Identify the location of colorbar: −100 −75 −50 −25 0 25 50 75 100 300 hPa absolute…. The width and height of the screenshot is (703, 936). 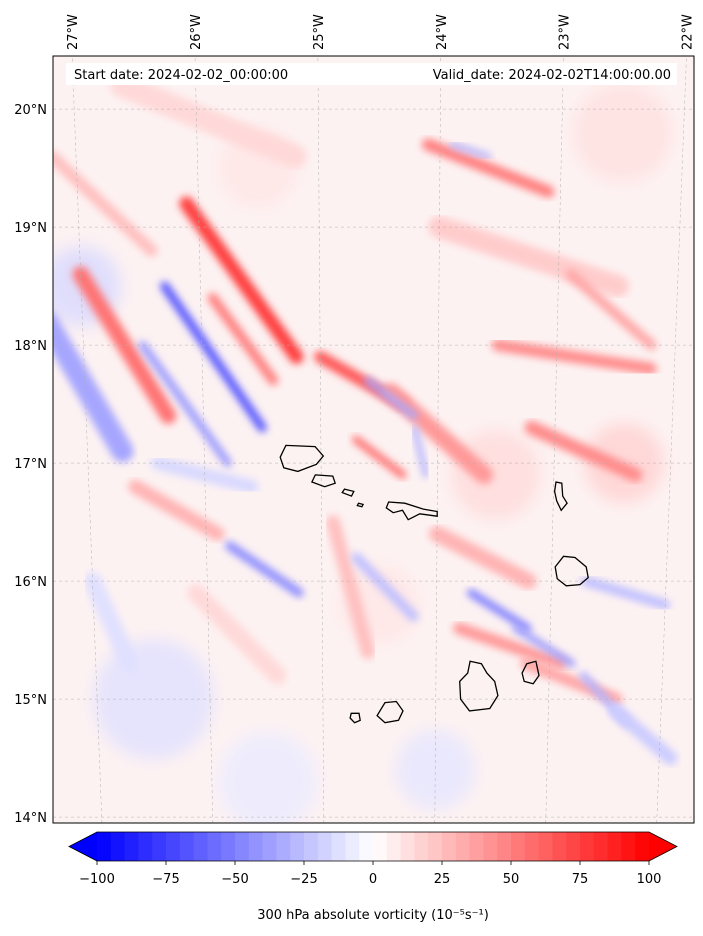
(373, 877).